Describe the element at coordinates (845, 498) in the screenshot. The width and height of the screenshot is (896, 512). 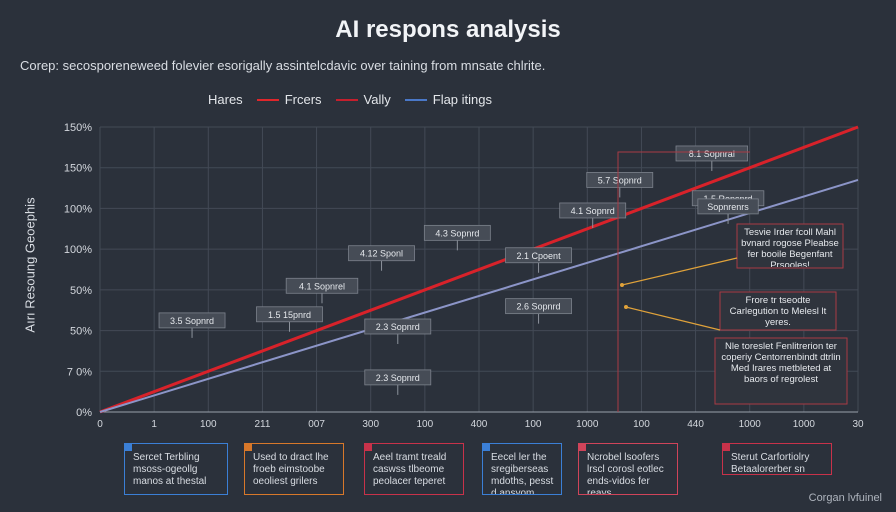
I see `brand-watermark: Corgan lvfuinel` at that location.